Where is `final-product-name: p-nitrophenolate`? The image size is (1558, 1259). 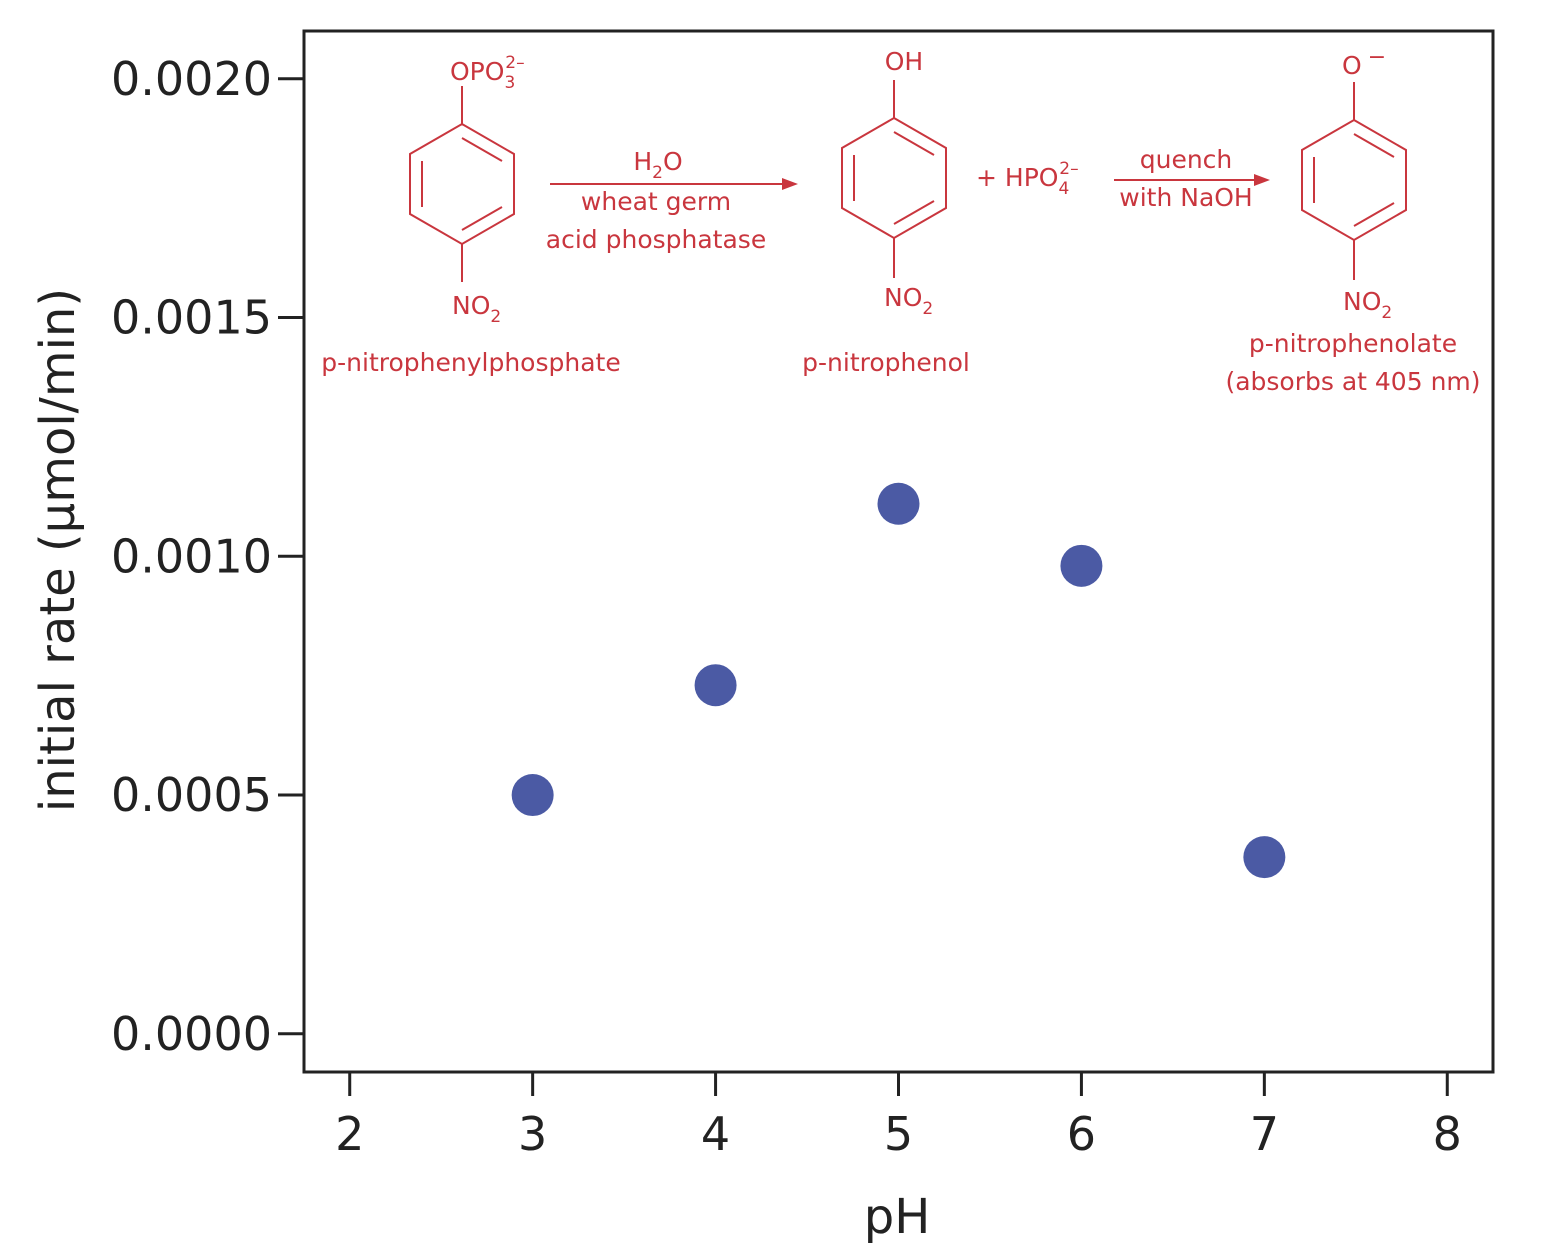
final-product-name: p-nitrophenolate is located at coordinates (1353, 343).